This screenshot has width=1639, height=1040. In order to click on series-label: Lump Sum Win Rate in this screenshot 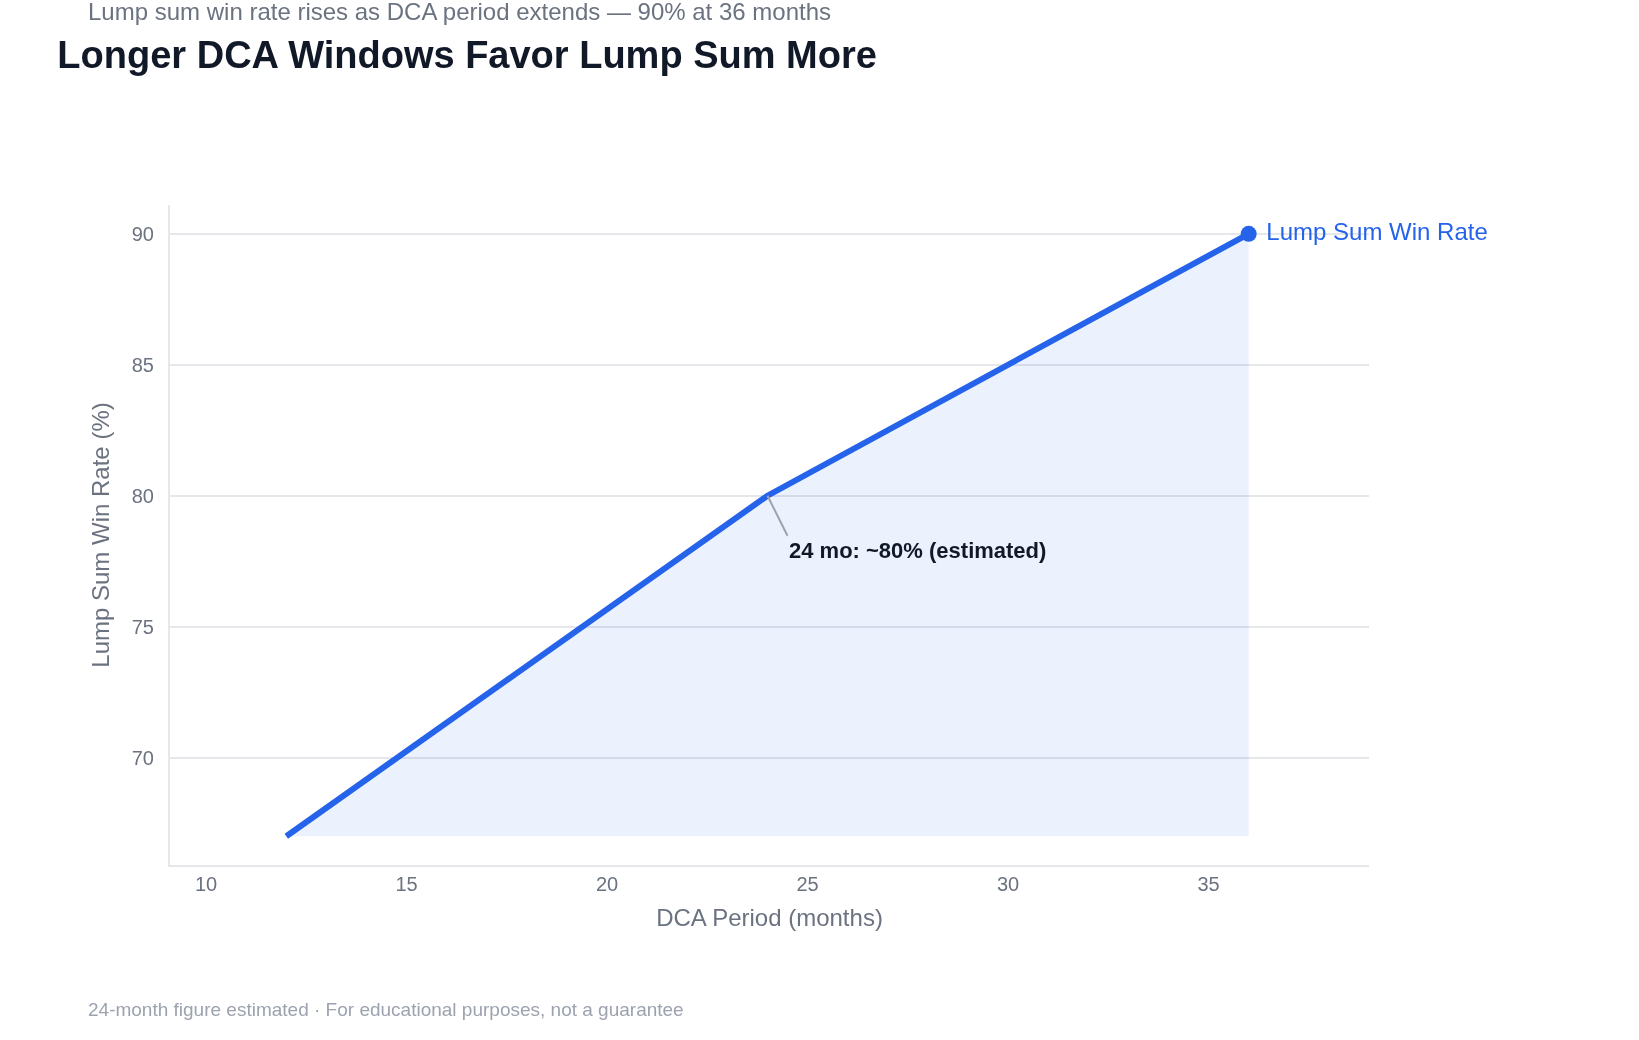, I will do `click(1373, 231)`.